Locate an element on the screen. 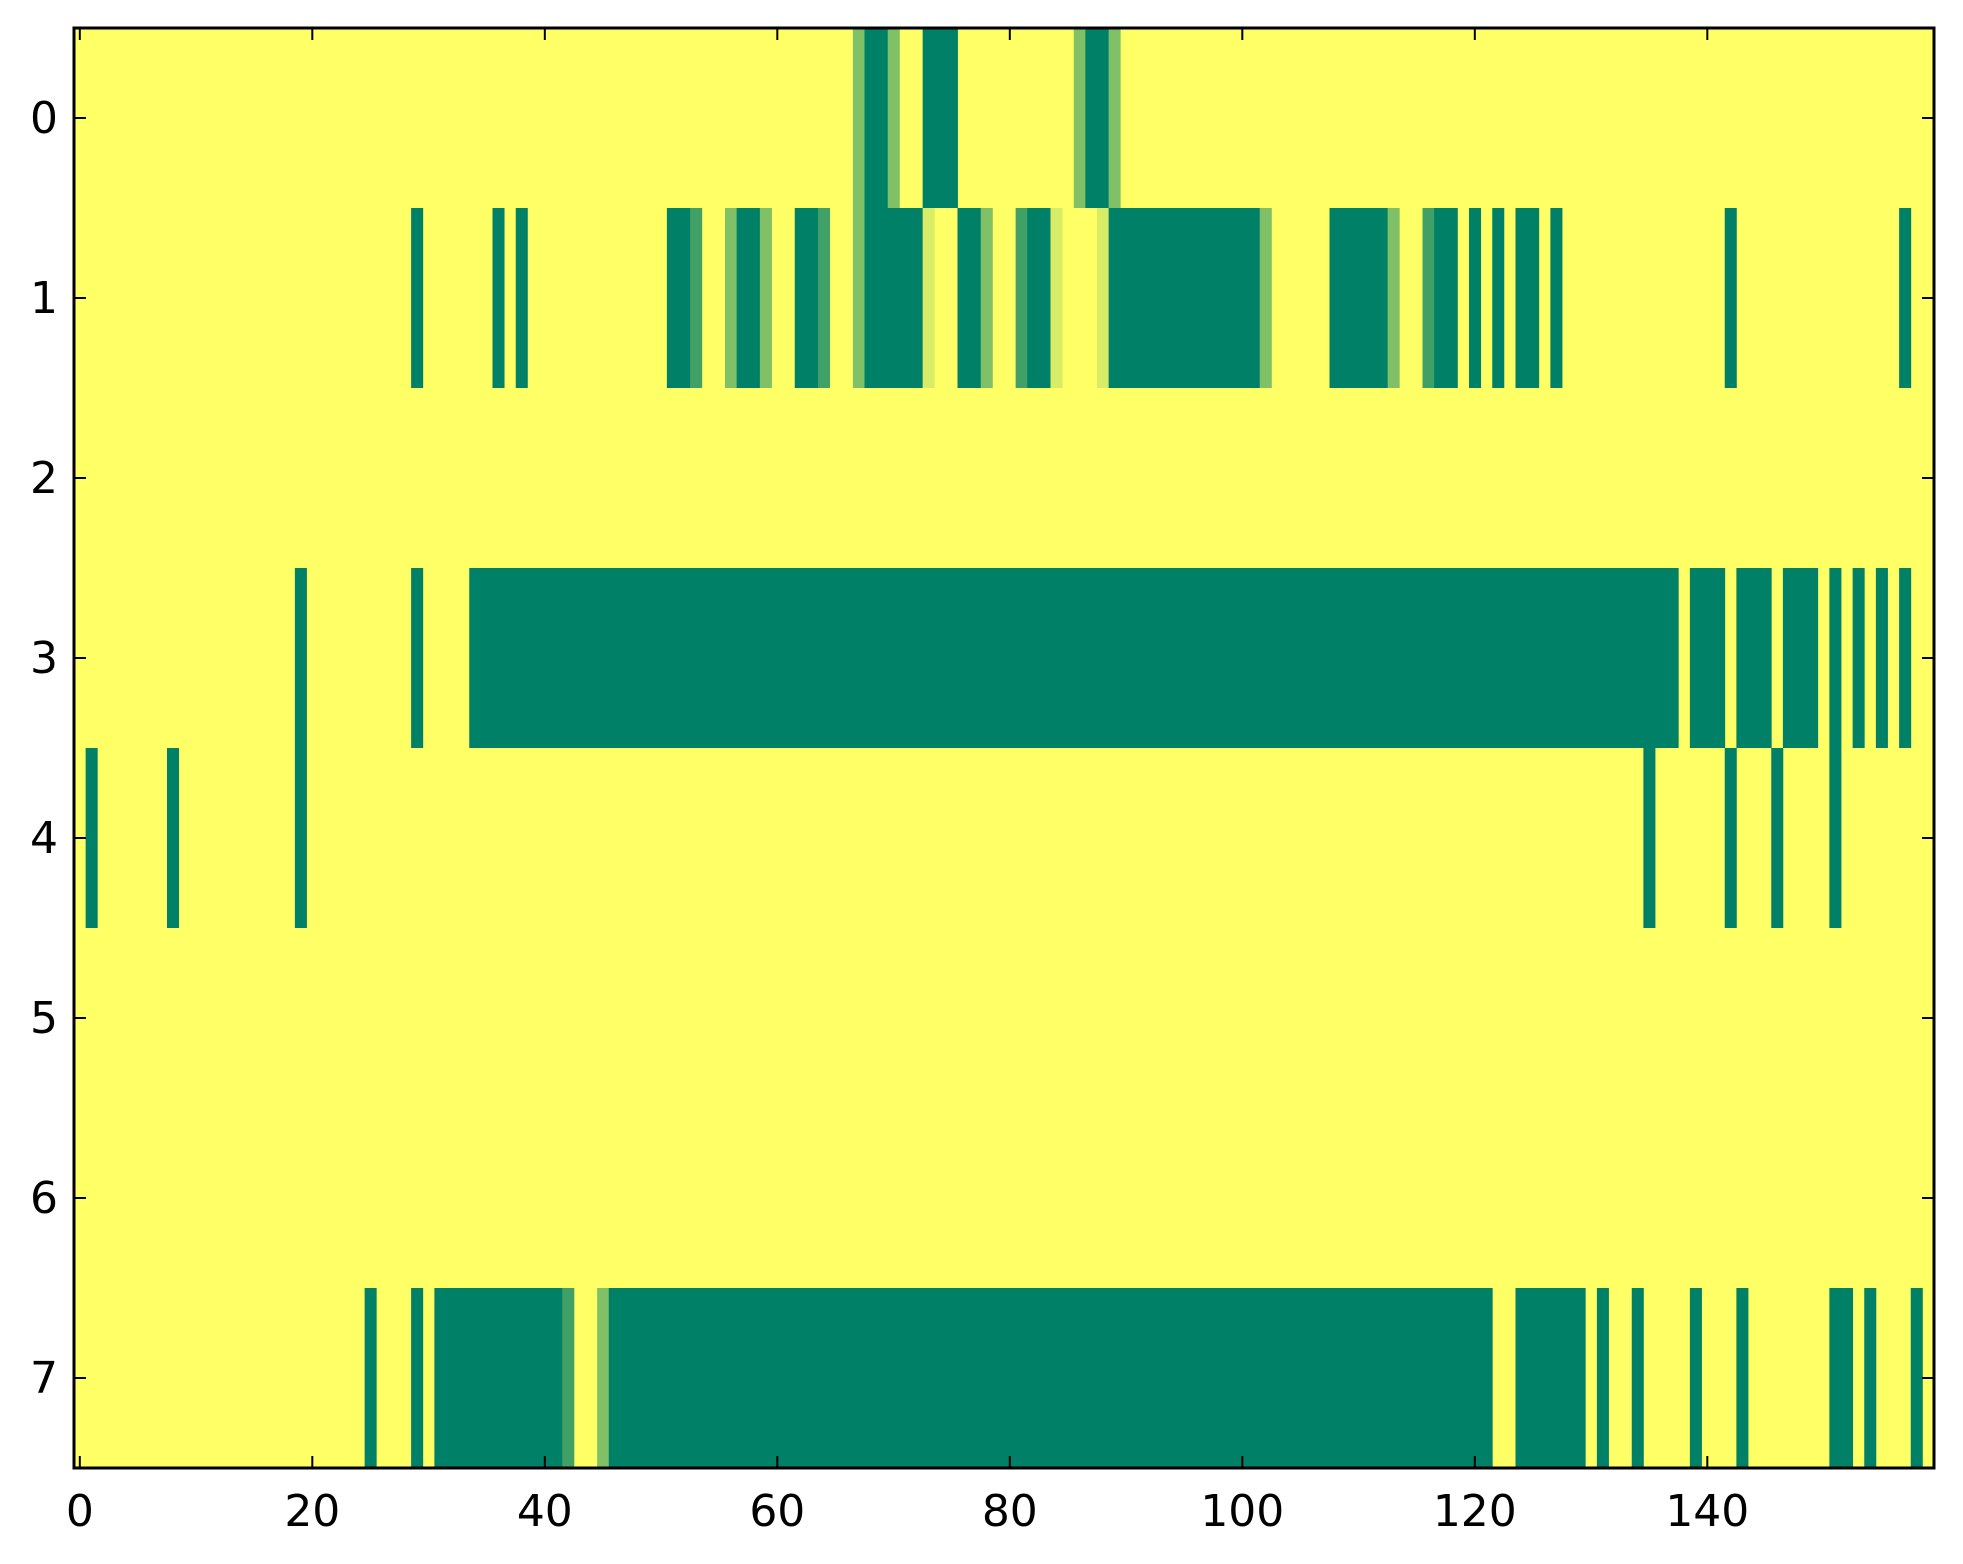  y-axis-tick-labels: 0 1 2 3 4 5 6 7 is located at coordinates (44, 748).